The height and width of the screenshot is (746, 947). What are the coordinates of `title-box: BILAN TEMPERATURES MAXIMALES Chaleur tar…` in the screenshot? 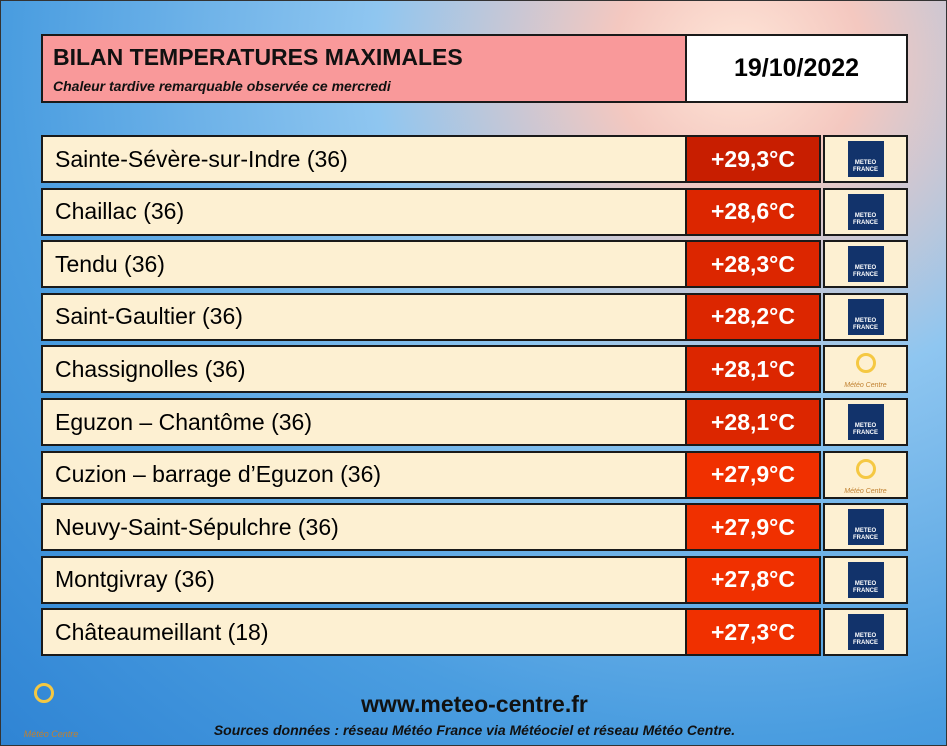 It's located at (364, 68).